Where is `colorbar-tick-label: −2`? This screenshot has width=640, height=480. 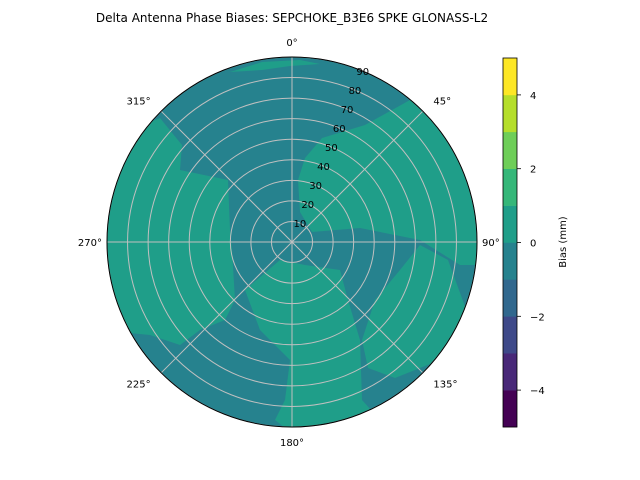 colorbar-tick-label: −2 is located at coordinates (537, 317).